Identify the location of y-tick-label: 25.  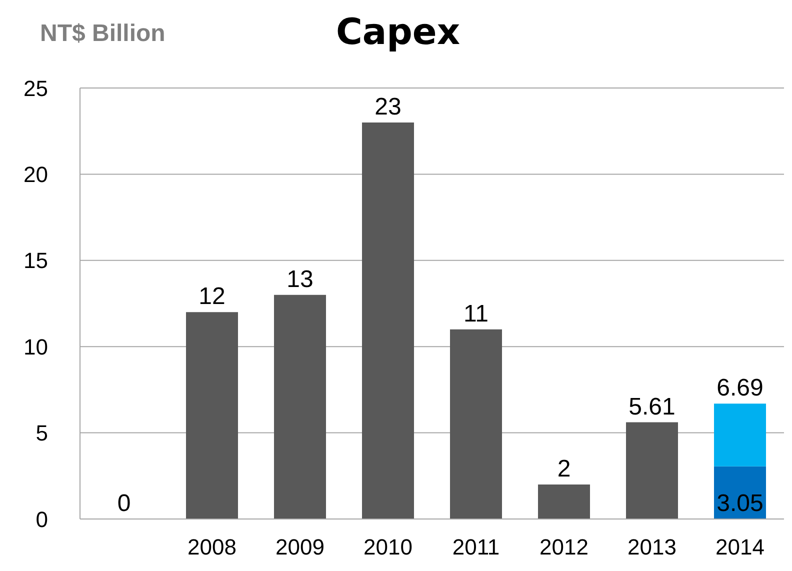
(36, 88).